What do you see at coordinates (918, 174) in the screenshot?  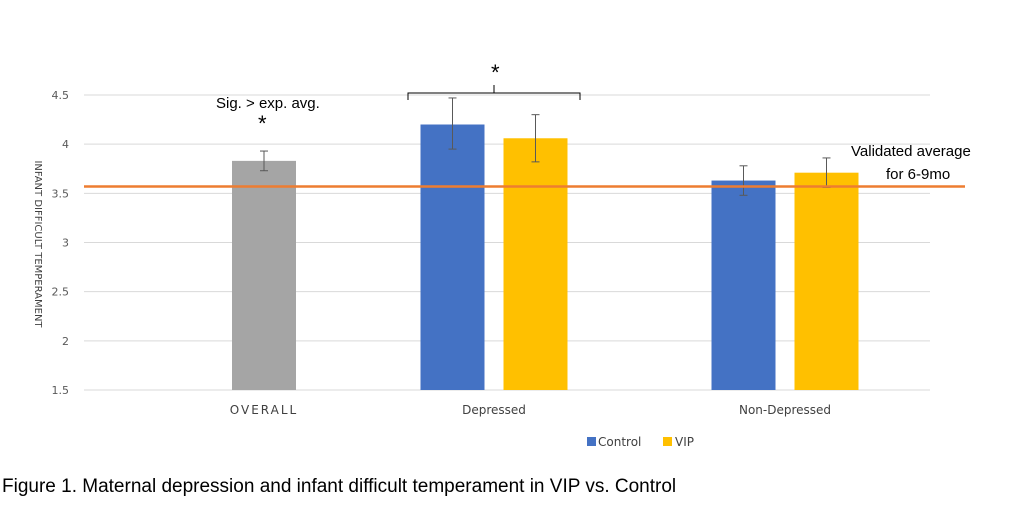 I see `reference-label-line2: for 6-9mo` at bounding box center [918, 174].